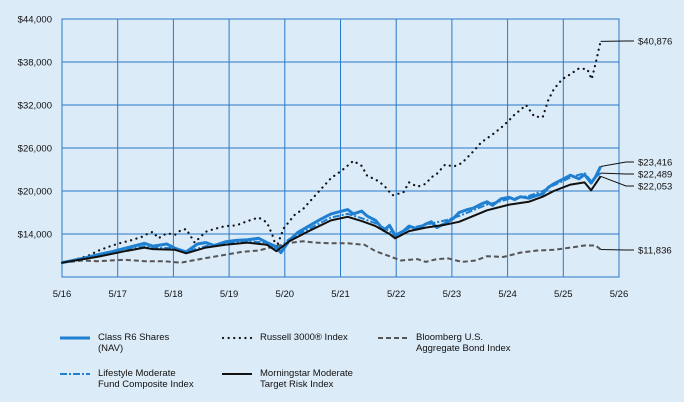 Image resolution: width=684 pixels, height=402 pixels. Describe the element at coordinates (285, 294) in the screenshot. I see `x-tick-label: 5/20` at that location.